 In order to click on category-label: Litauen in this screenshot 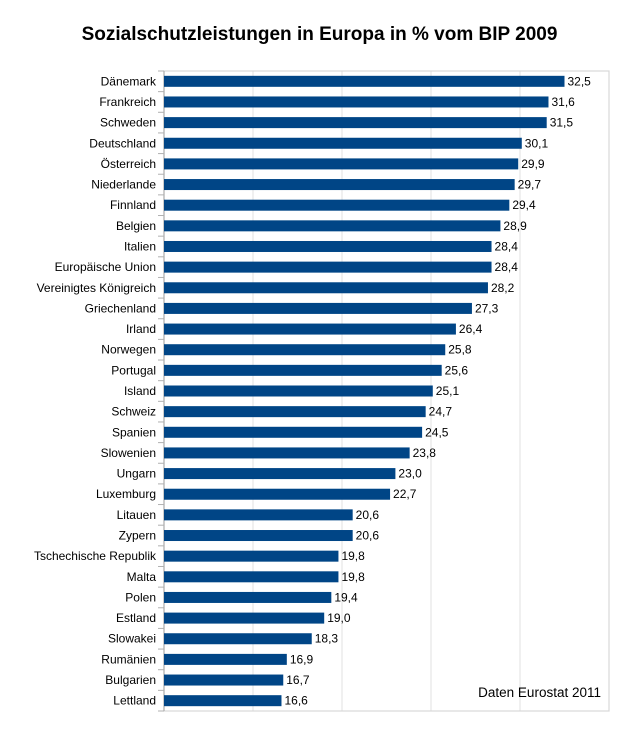, I will do `click(136, 515)`.